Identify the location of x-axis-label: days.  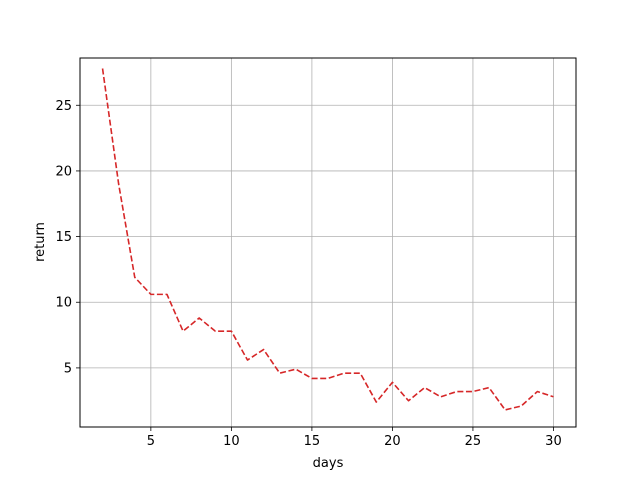
(328, 463).